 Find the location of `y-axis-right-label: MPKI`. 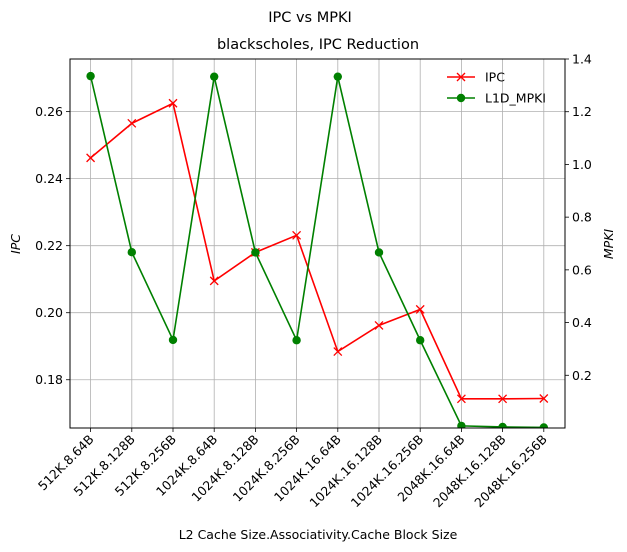

y-axis-right-label: MPKI is located at coordinates (608, 244).